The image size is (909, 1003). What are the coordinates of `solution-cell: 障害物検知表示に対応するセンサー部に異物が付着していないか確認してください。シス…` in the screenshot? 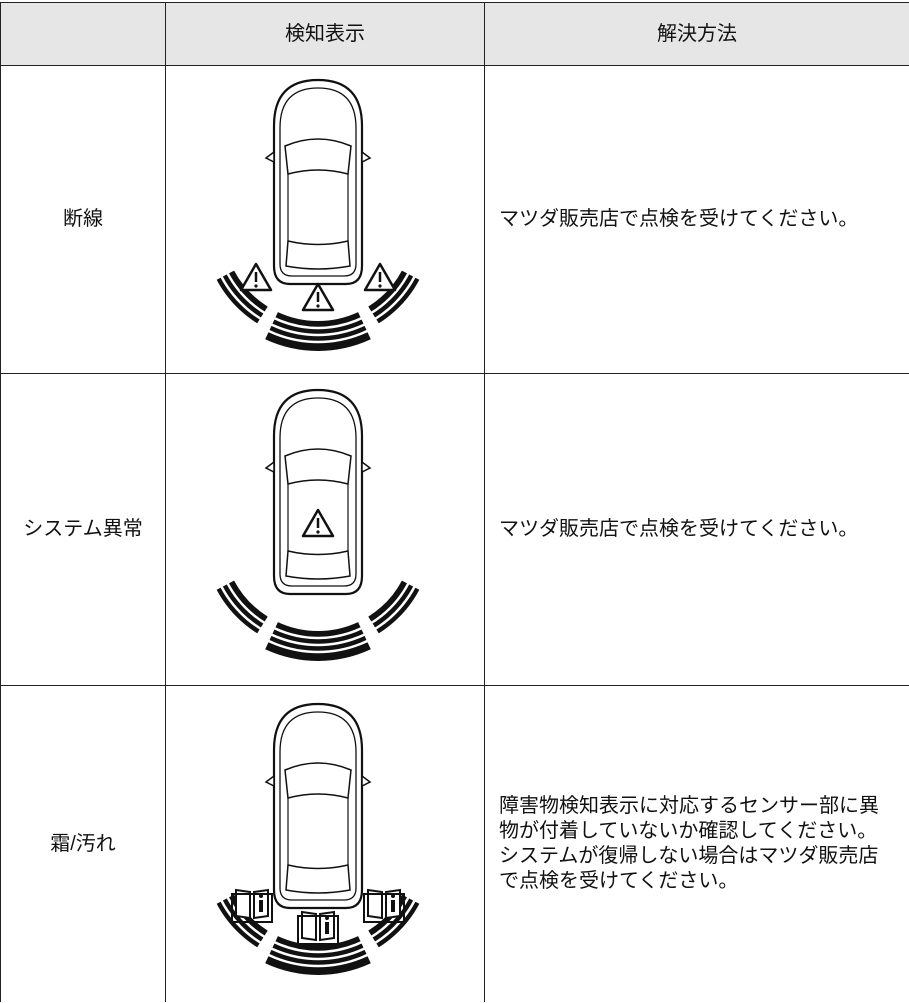 It's located at (696, 843).